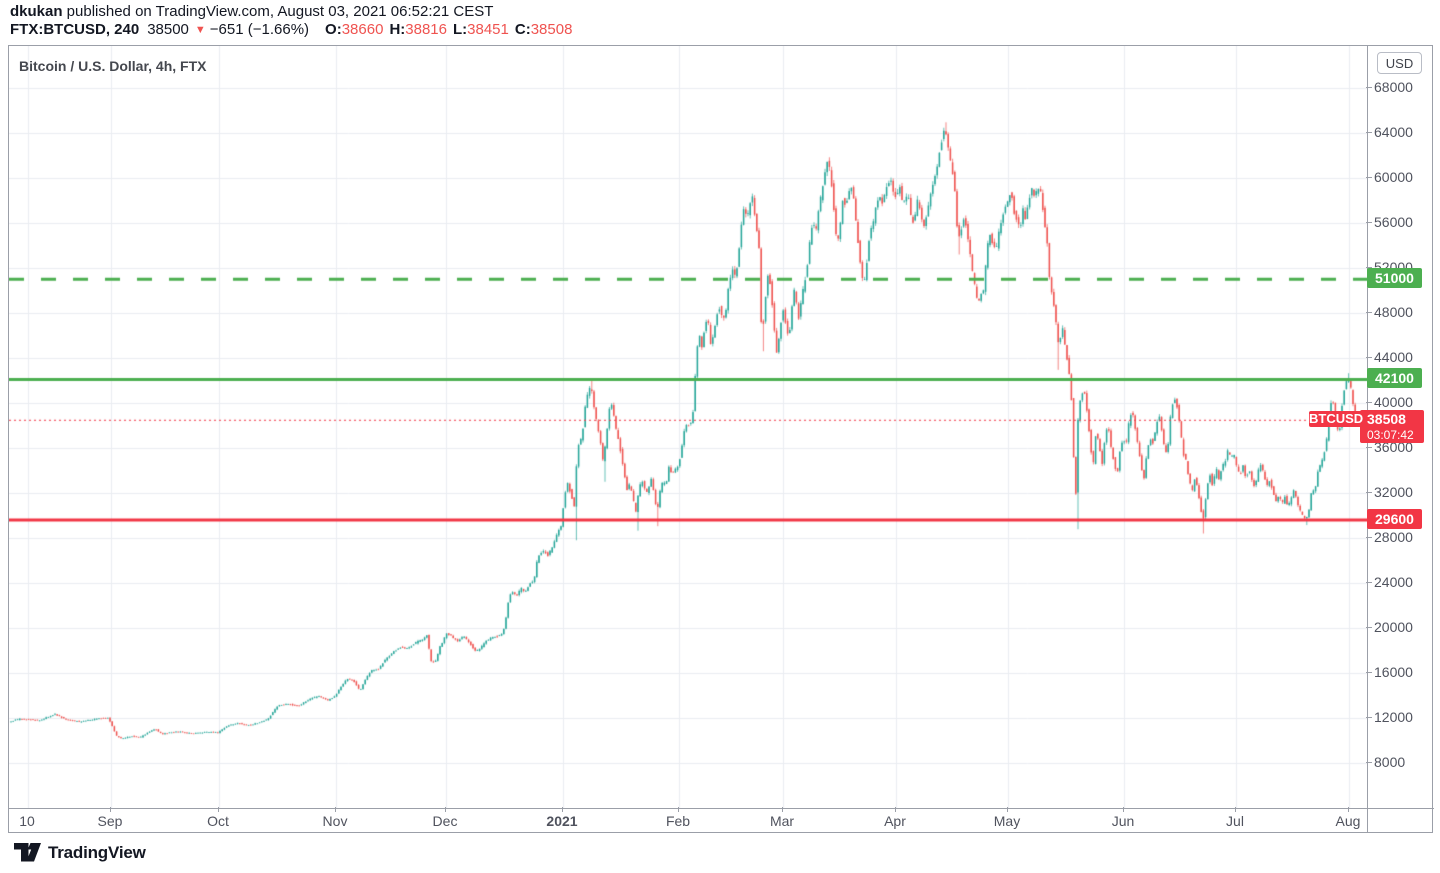  I want to click on time-tick-label: Oct, so click(218, 821).